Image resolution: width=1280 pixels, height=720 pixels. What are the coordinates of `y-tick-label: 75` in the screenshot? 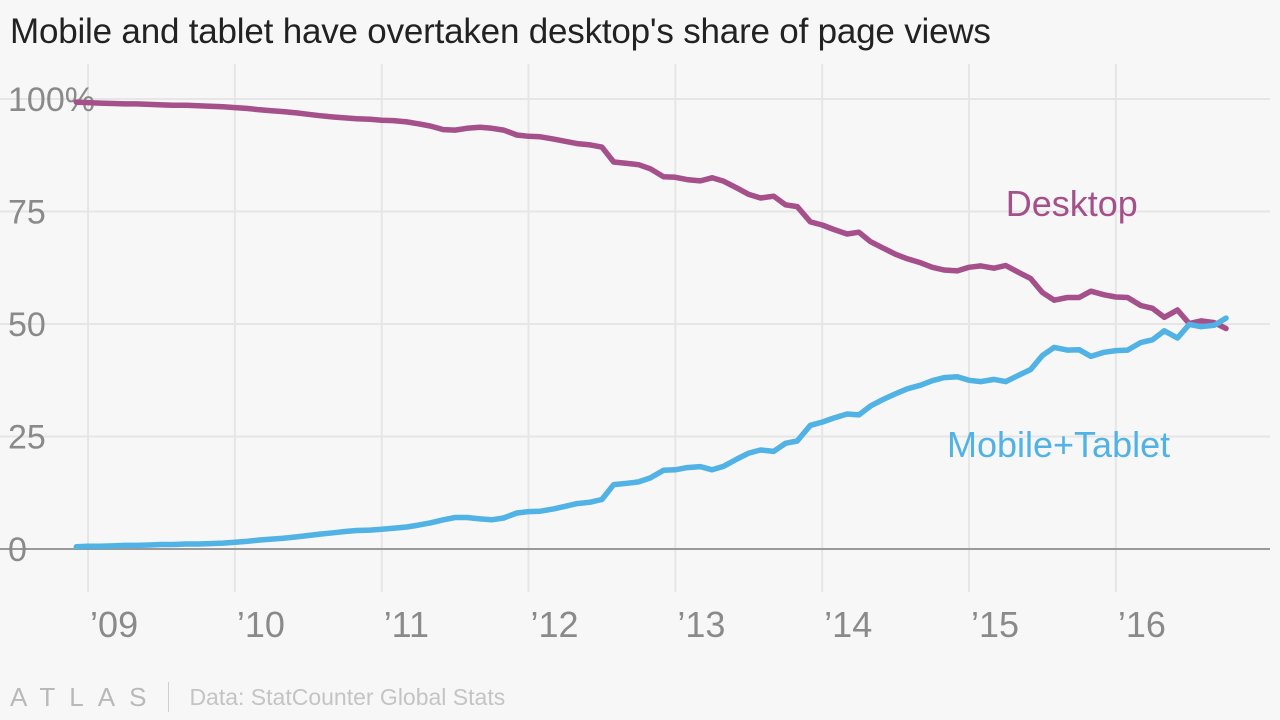 It's located at (27, 213).